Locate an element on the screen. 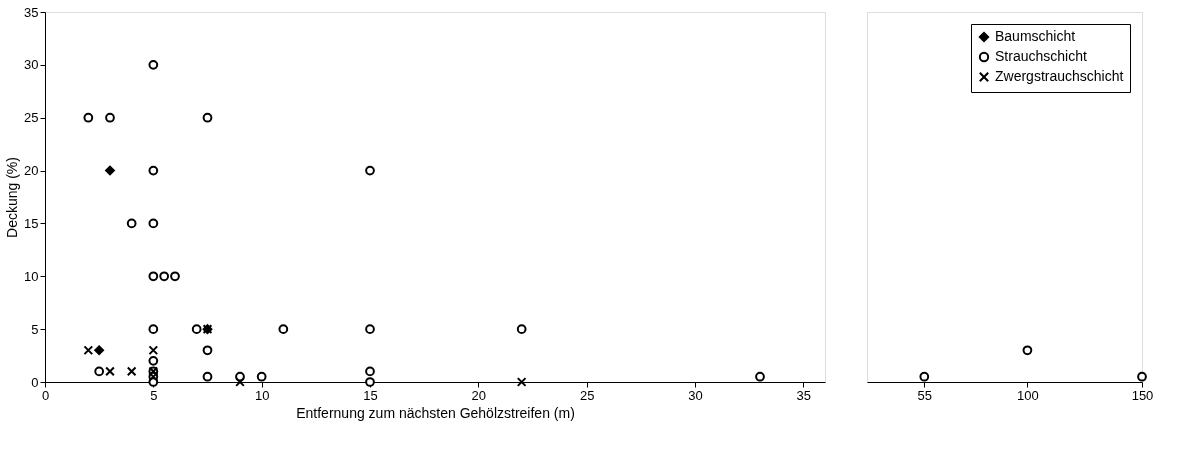  x-tick-label: 55 is located at coordinates (925, 395).